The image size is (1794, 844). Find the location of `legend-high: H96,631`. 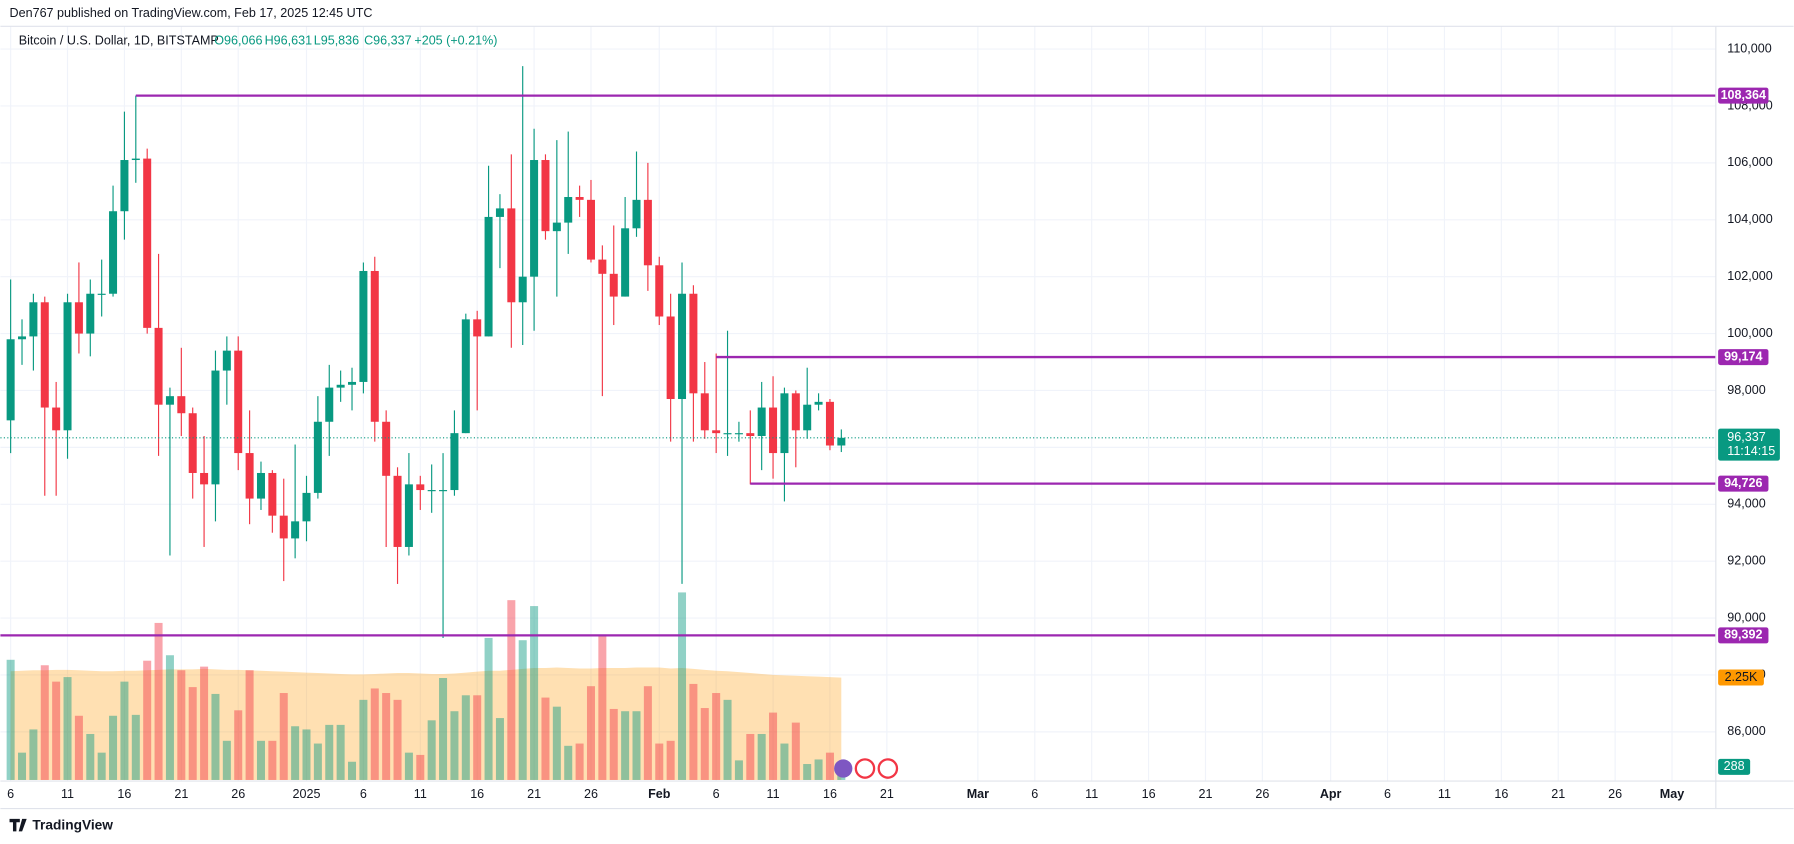

legend-high: H96,631 is located at coordinates (289, 40).